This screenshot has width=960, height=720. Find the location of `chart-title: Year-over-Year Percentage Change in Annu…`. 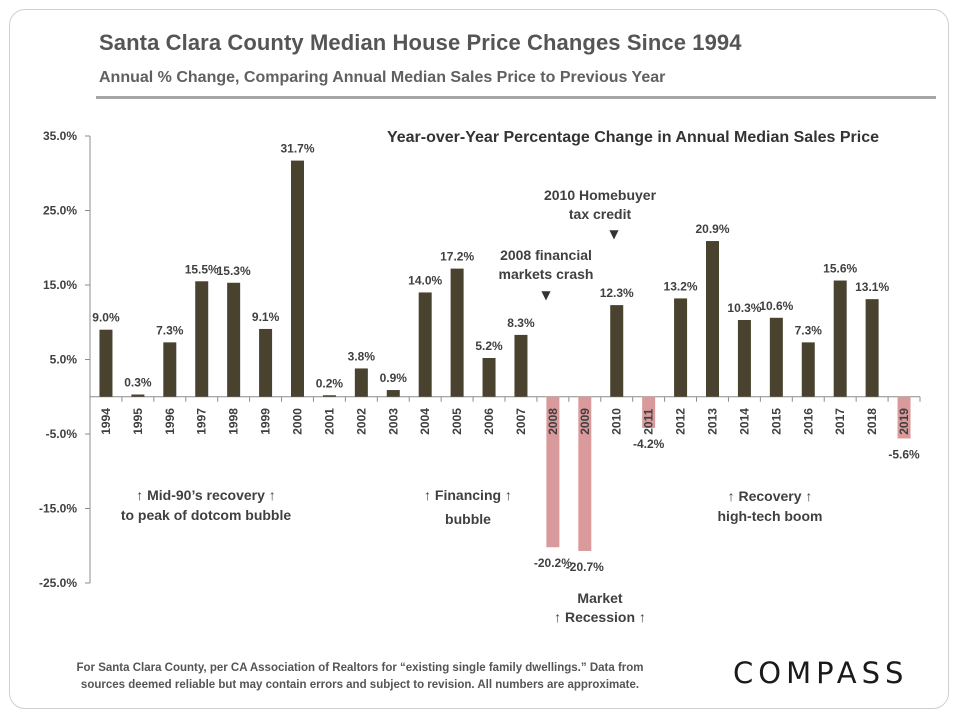

chart-title: Year-over-Year Percentage Change in Annu… is located at coordinates (633, 137).